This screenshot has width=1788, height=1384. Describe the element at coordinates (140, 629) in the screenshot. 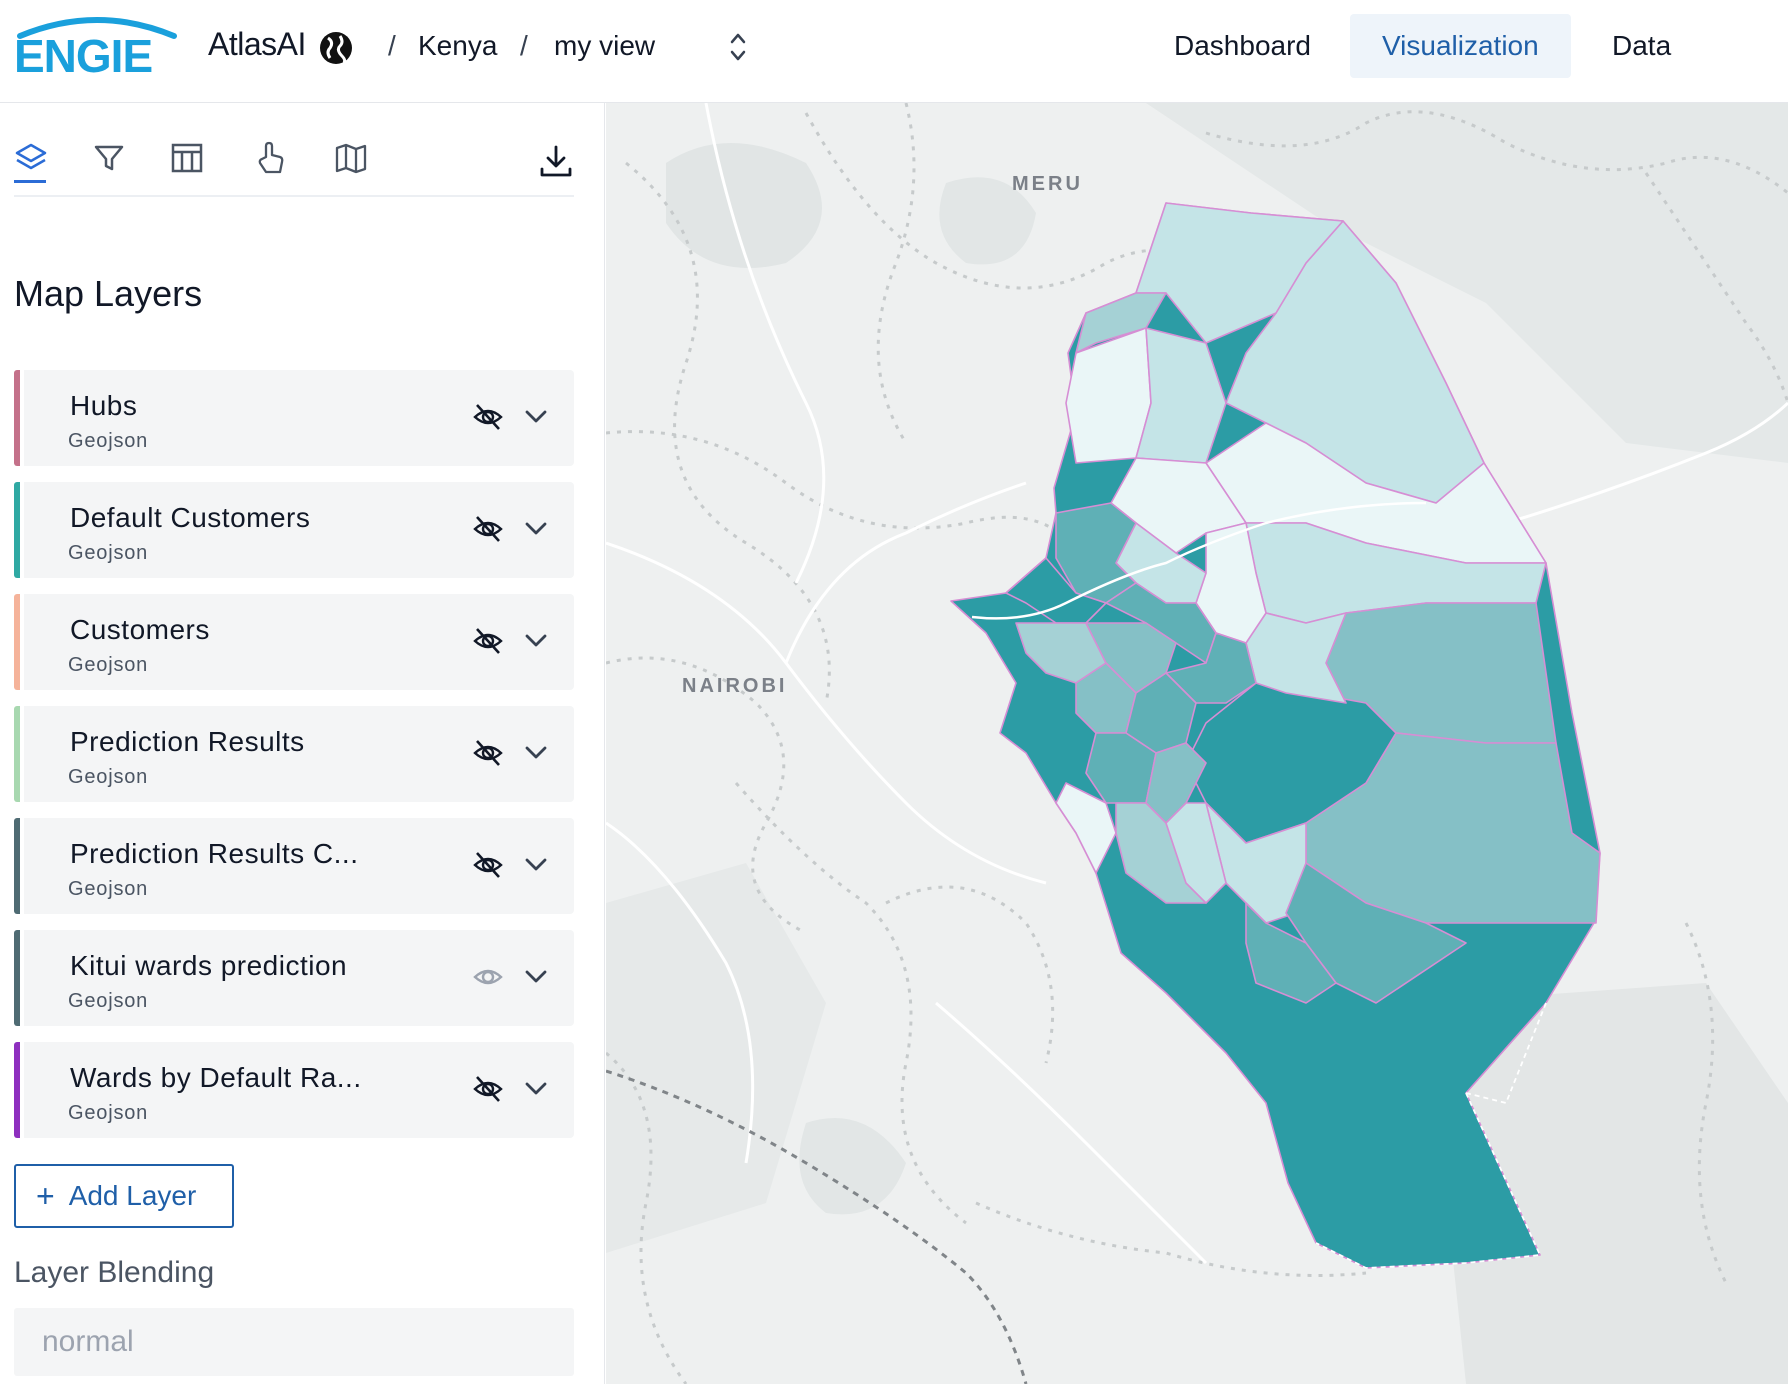

I see `layer-name: Customers` at that location.